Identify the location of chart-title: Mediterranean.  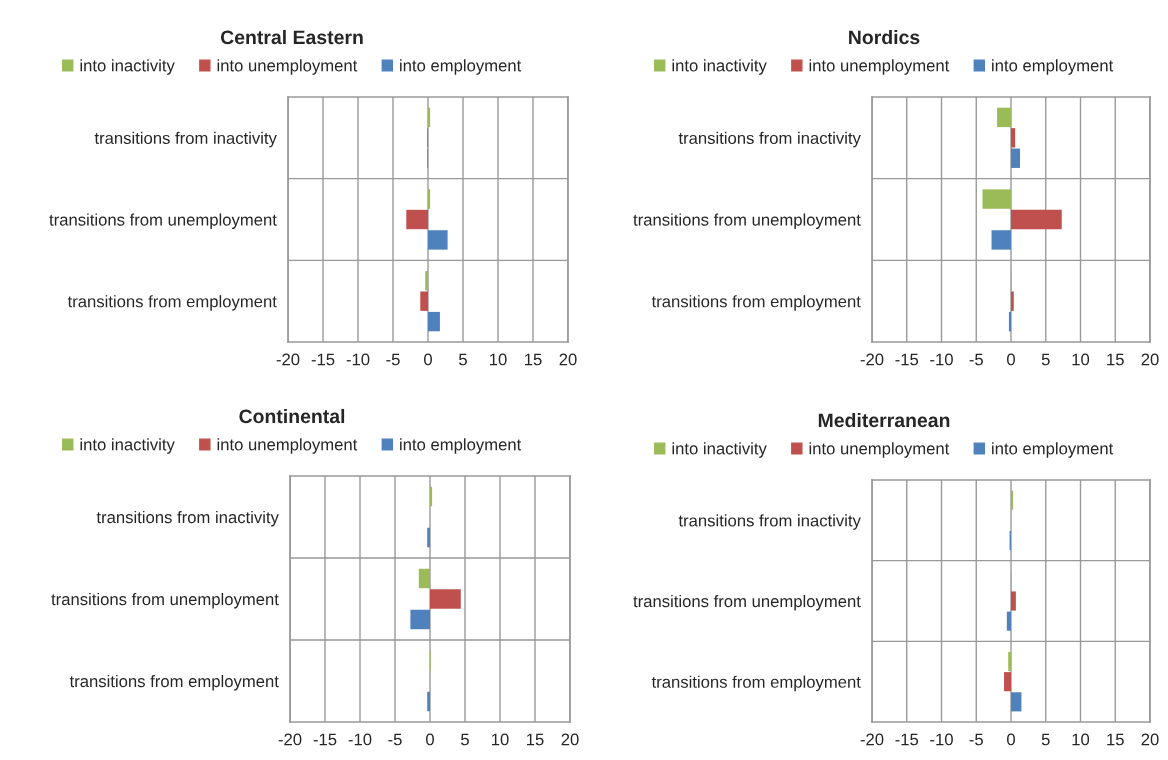
(884, 420).